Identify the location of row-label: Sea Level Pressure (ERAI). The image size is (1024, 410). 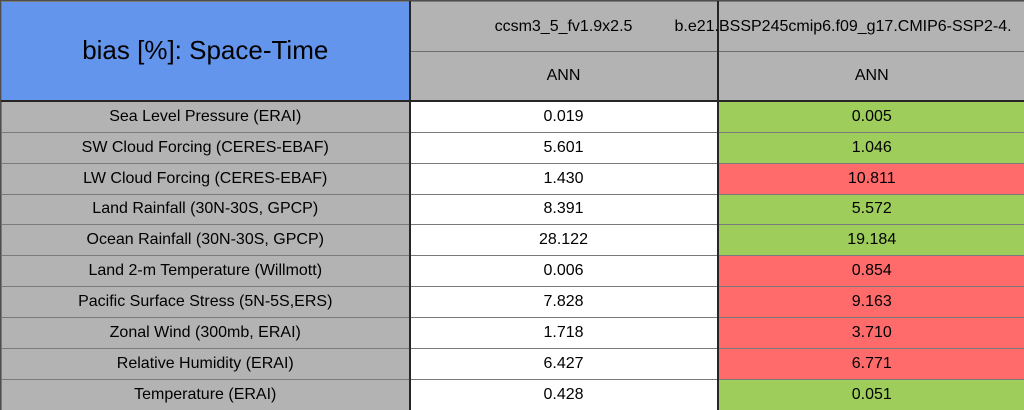
(205, 116).